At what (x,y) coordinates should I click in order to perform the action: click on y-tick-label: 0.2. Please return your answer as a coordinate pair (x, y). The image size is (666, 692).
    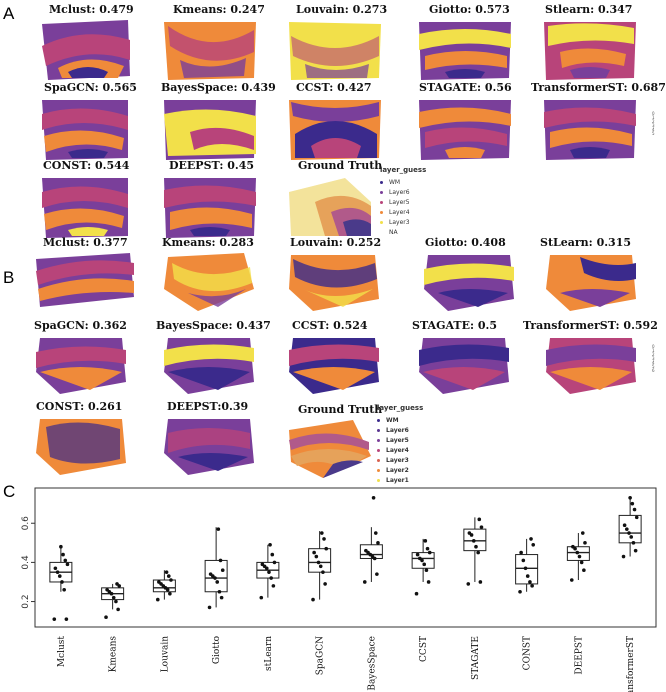
    Looking at the image, I should click on (26, 601).